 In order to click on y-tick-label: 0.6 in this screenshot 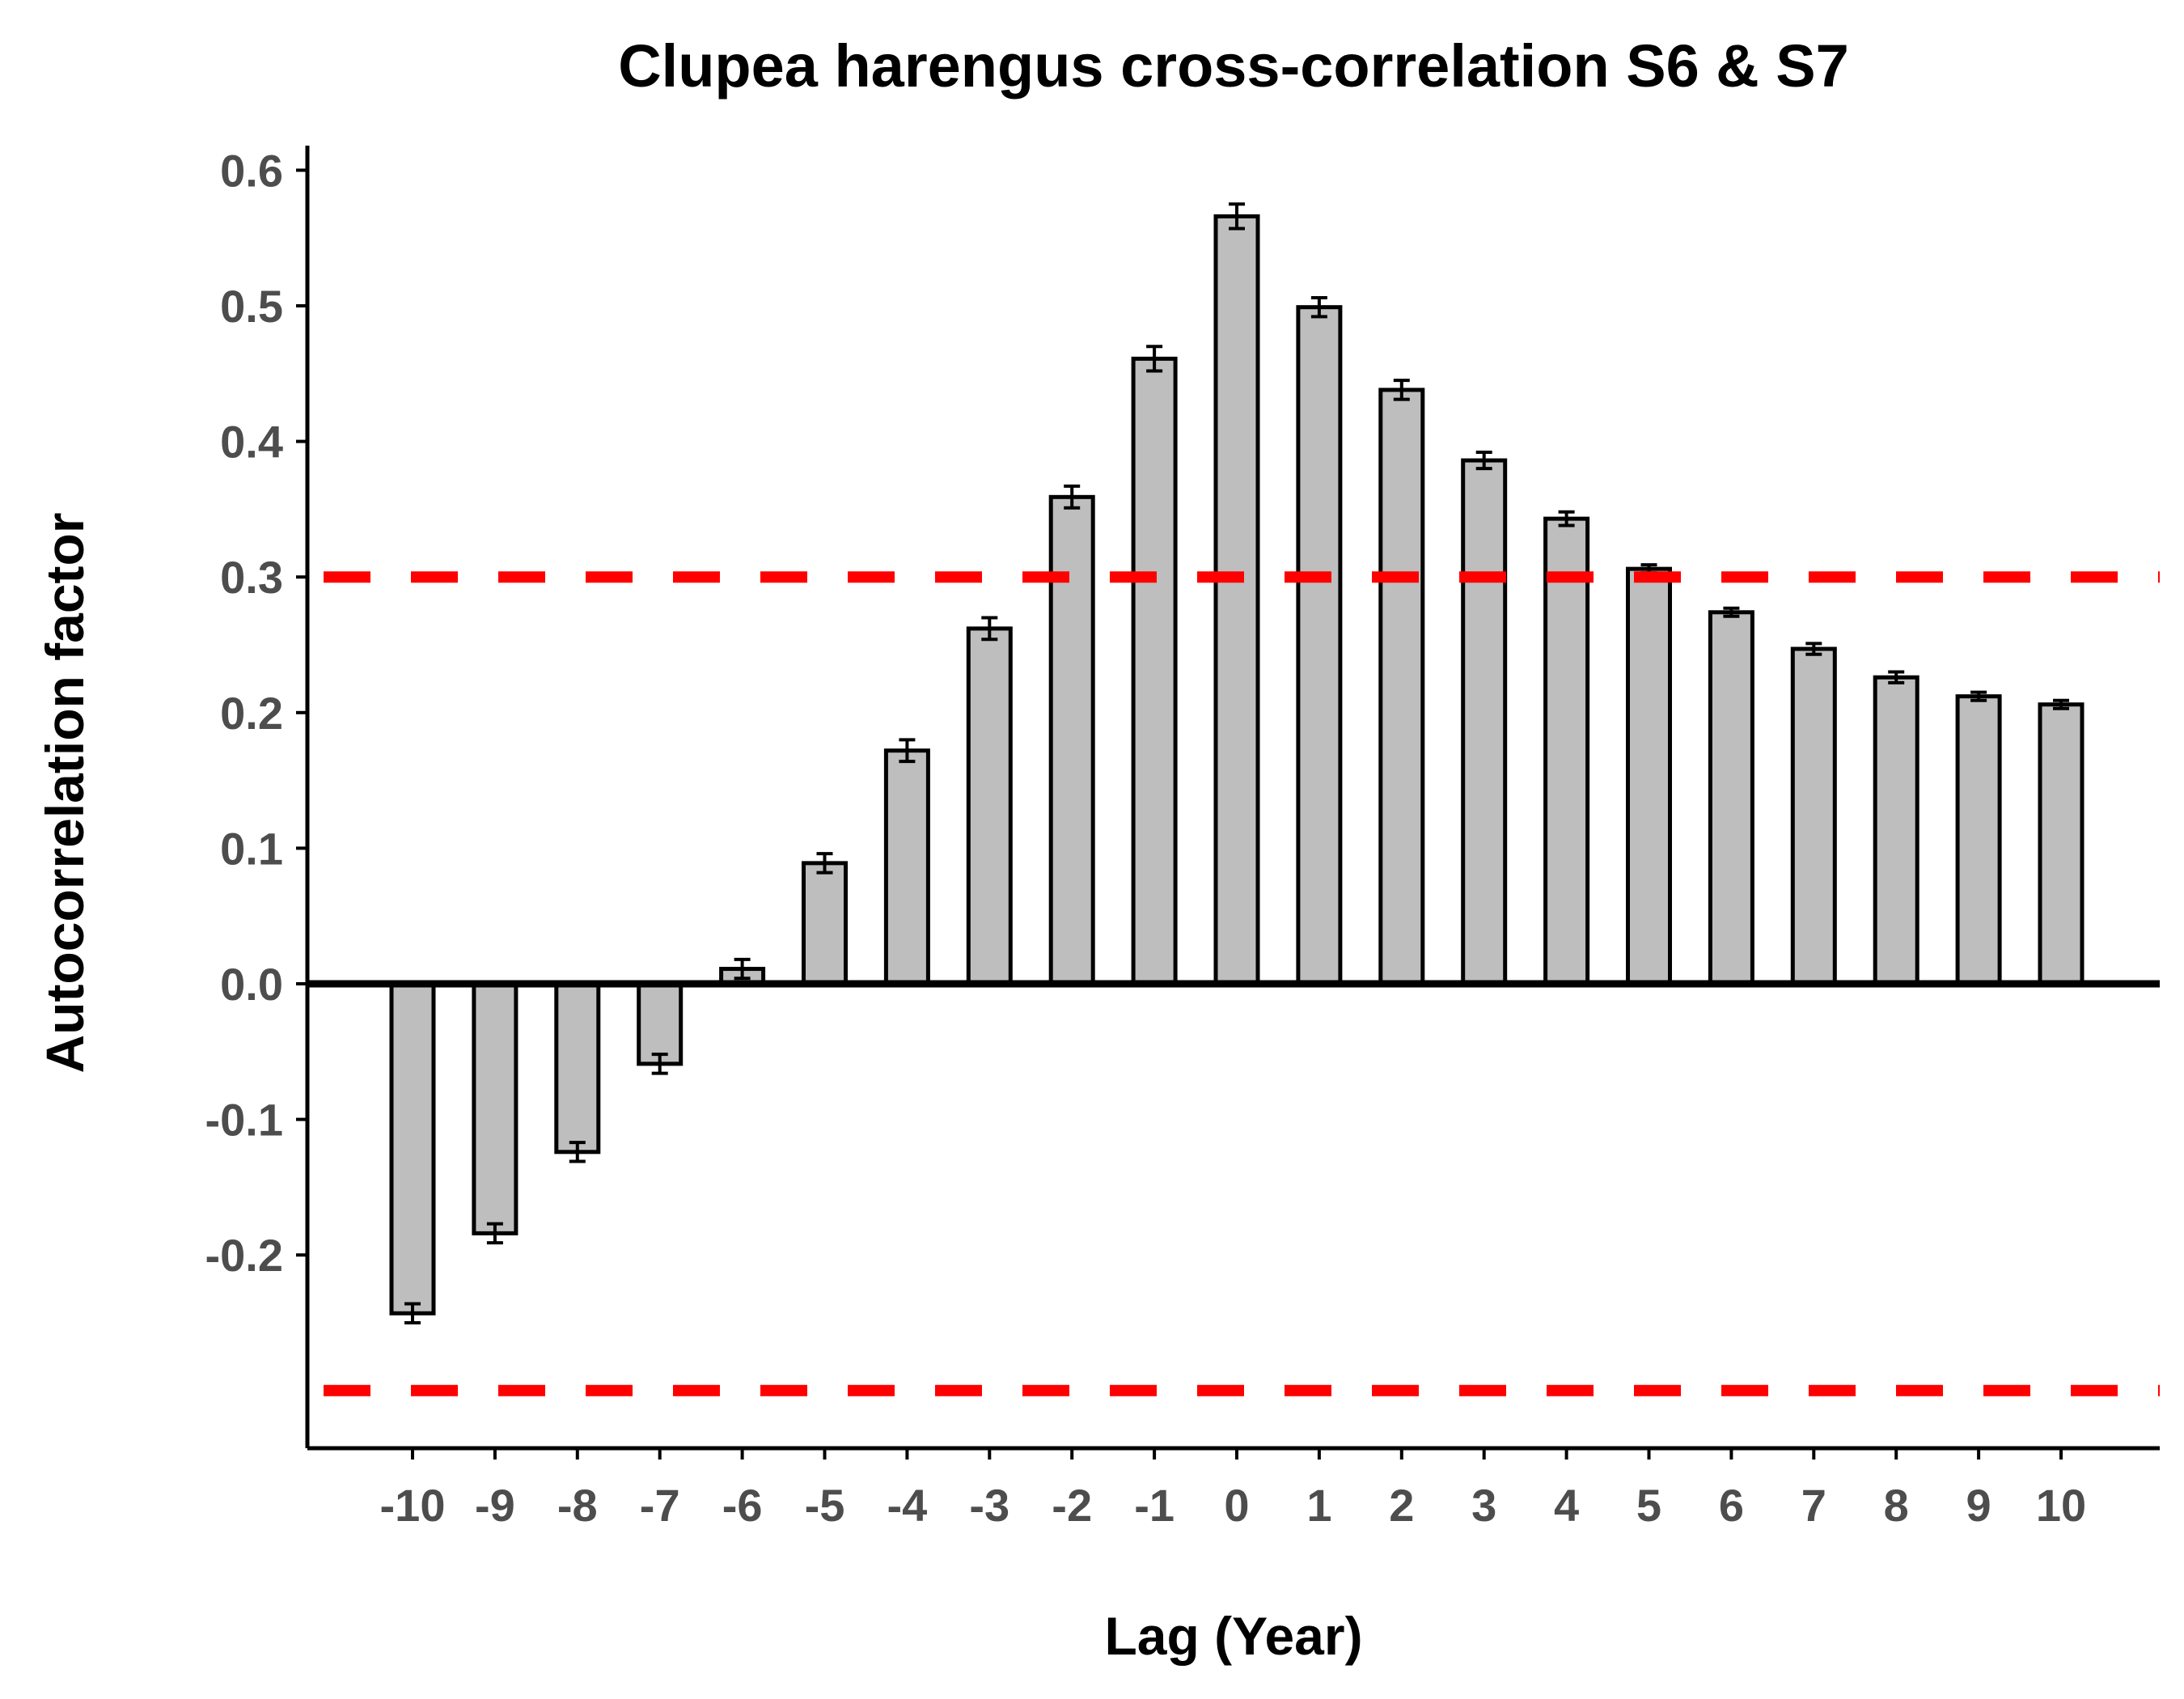, I will do `click(252, 170)`.